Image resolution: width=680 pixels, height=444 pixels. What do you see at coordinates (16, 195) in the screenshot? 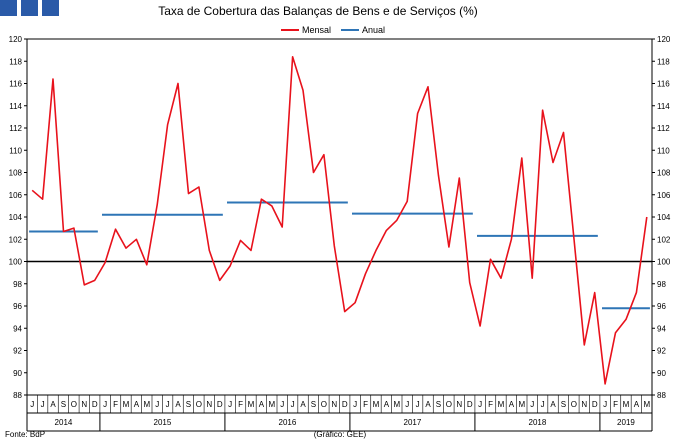
I see `y-tick-label-left: 106` at bounding box center [16, 195].